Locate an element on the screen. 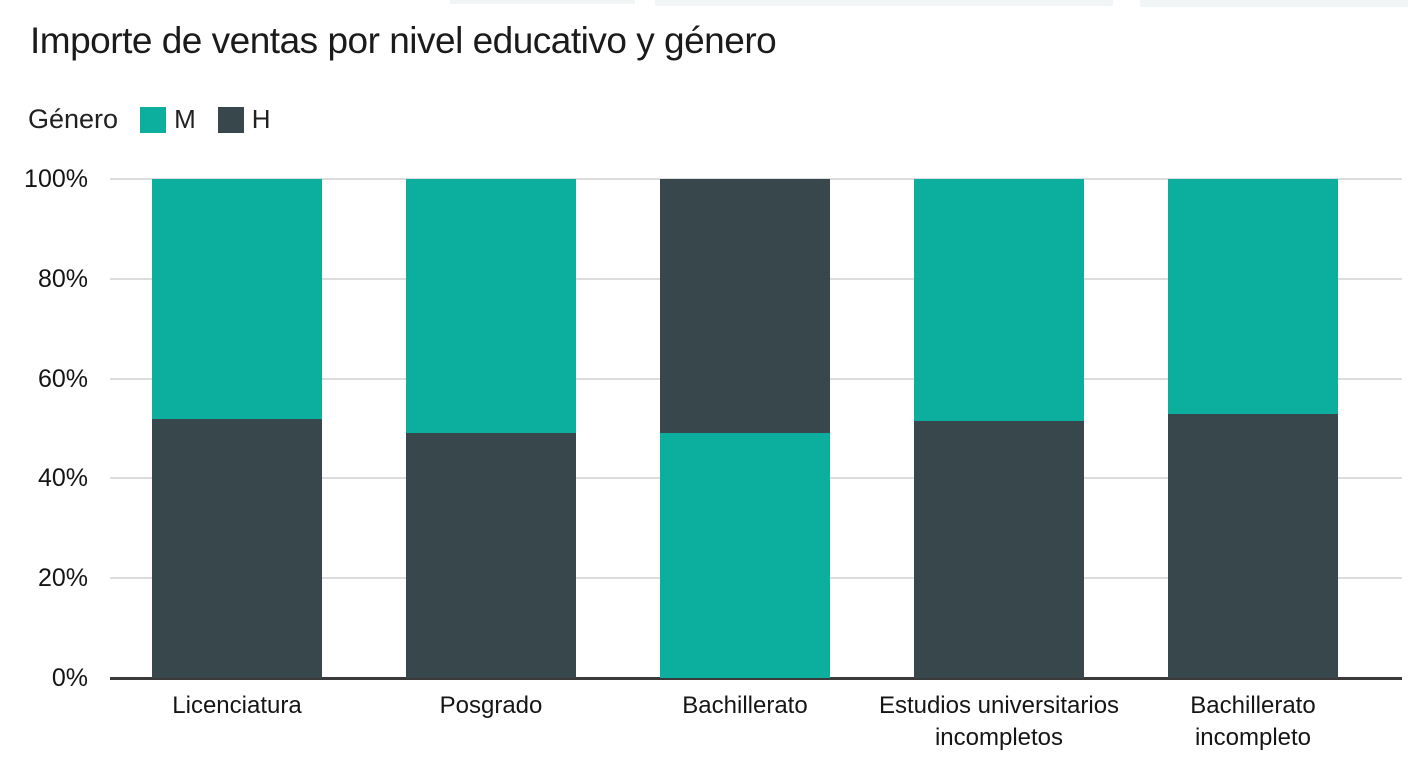  legend-item-m: M is located at coordinates (168, 119).